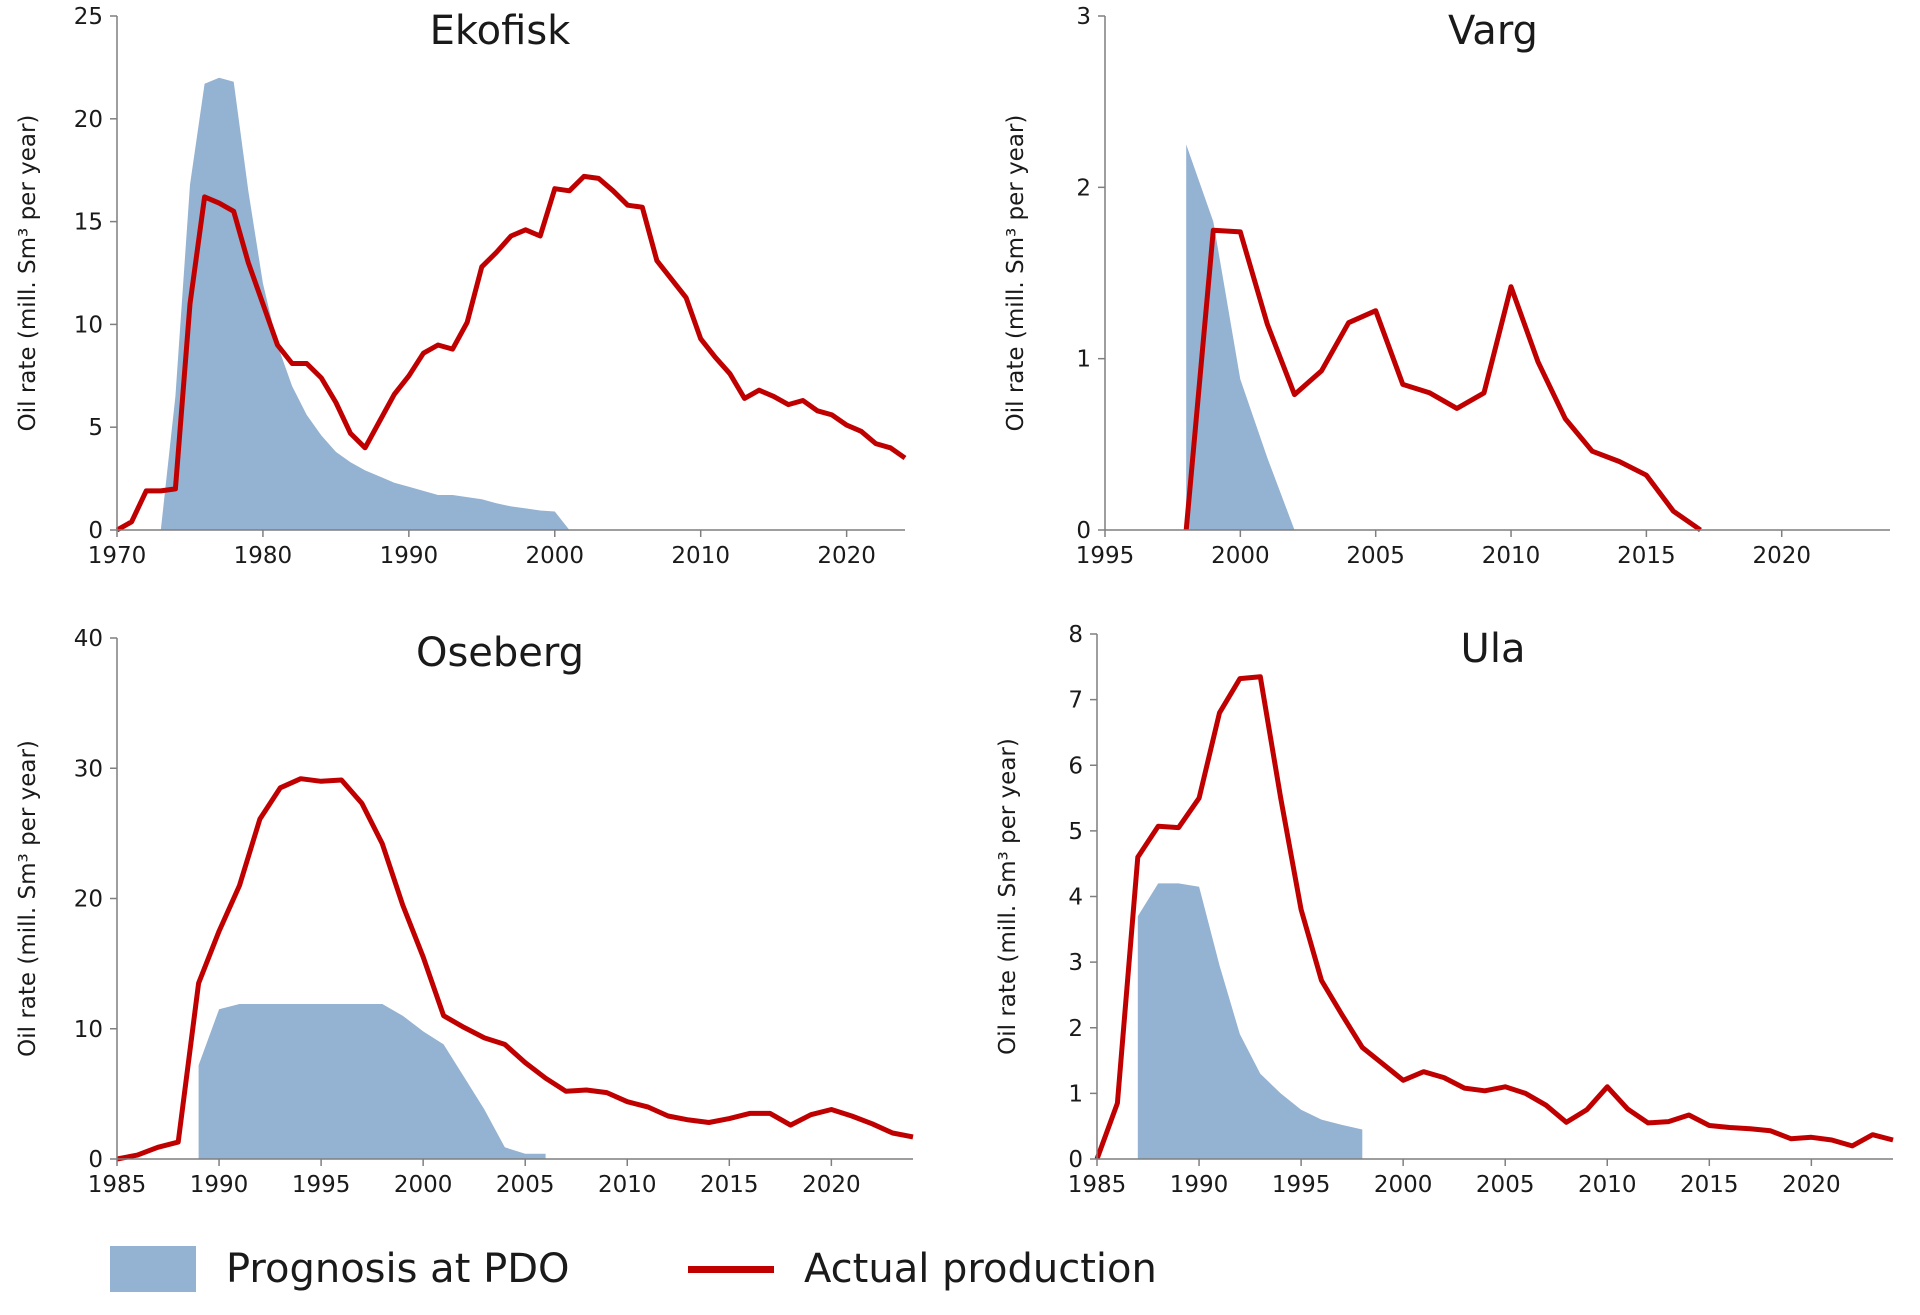 Image resolution: width=1920 pixels, height=1315 pixels. What do you see at coordinates (153, 1269) in the screenshot?
I see `legend-swatch-prognosis` at bounding box center [153, 1269].